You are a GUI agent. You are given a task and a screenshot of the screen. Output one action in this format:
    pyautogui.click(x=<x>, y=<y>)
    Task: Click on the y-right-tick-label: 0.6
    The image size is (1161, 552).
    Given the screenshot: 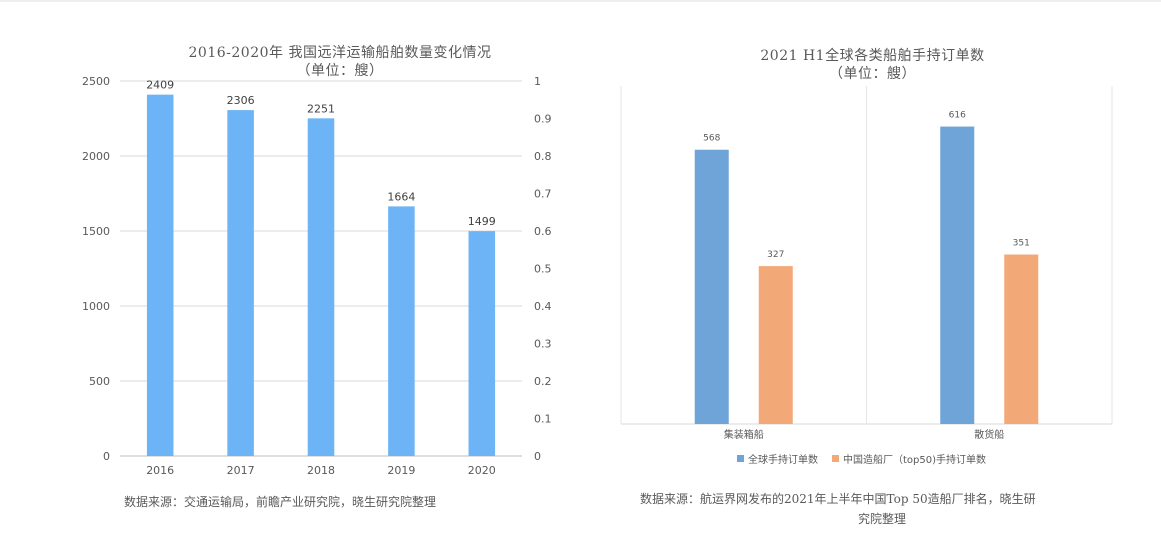 What is the action you would take?
    pyautogui.click(x=543, y=231)
    